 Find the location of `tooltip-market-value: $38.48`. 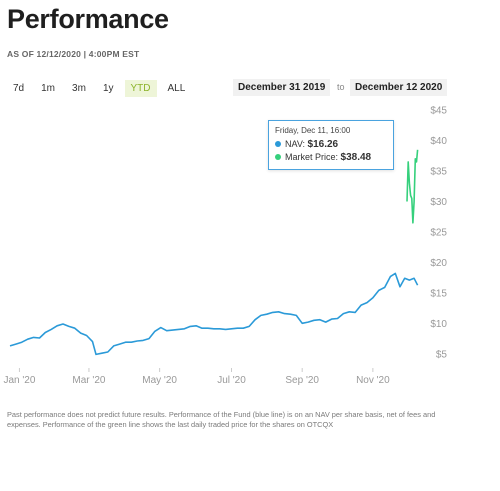

tooltip-market-value: $38.48 is located at coordinates (356, 157).